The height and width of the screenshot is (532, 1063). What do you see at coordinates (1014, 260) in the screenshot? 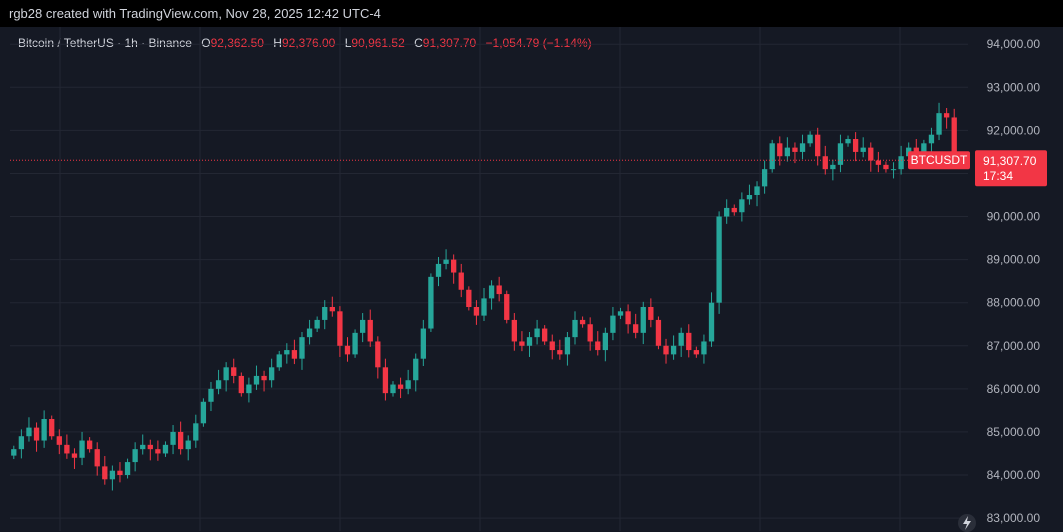
I see `y-tick-label: 89,000.00` at bounding box center [1014, 260].